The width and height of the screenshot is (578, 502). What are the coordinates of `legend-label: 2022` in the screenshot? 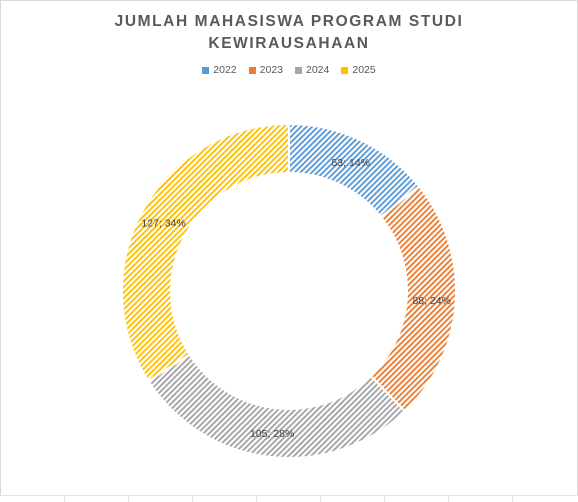 It's located at (225, 70).